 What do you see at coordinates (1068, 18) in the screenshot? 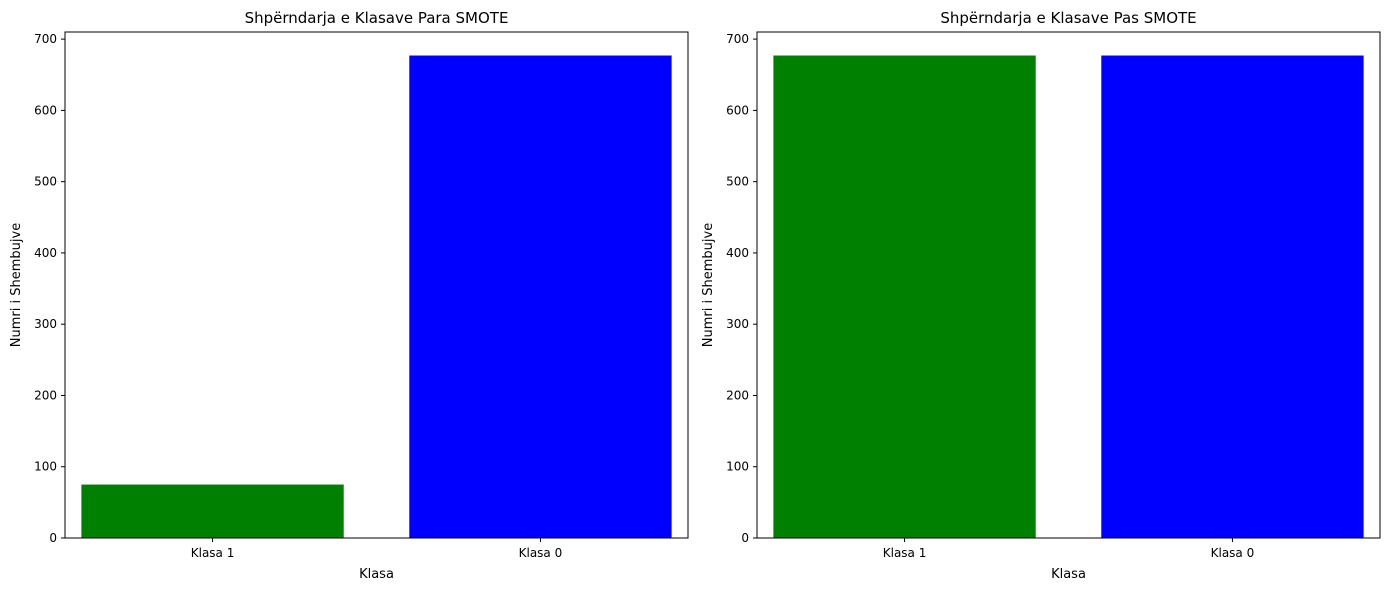
I see `chart-title: Shpërndarja e Klasave Pas SMOTE` at bounding box center [1068, 18].